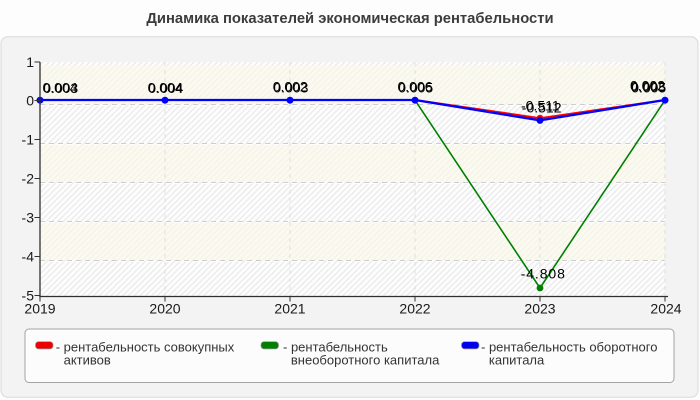 Image resolution: width=700 pixels, height=400 pixels. What do you see at coordinates (539, 308) in the screenshot?
I see `svg-text: 2023` at bounding box center [539, 308].